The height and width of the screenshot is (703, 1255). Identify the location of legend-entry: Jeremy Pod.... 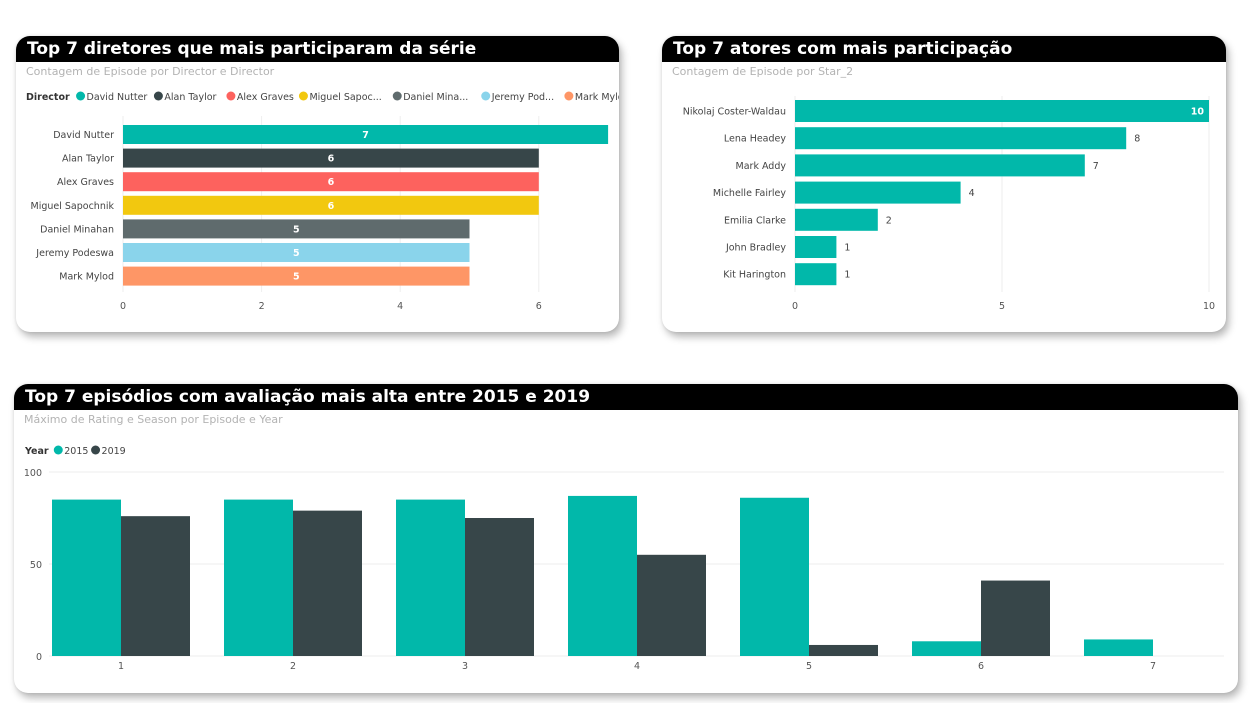
(522, 97).